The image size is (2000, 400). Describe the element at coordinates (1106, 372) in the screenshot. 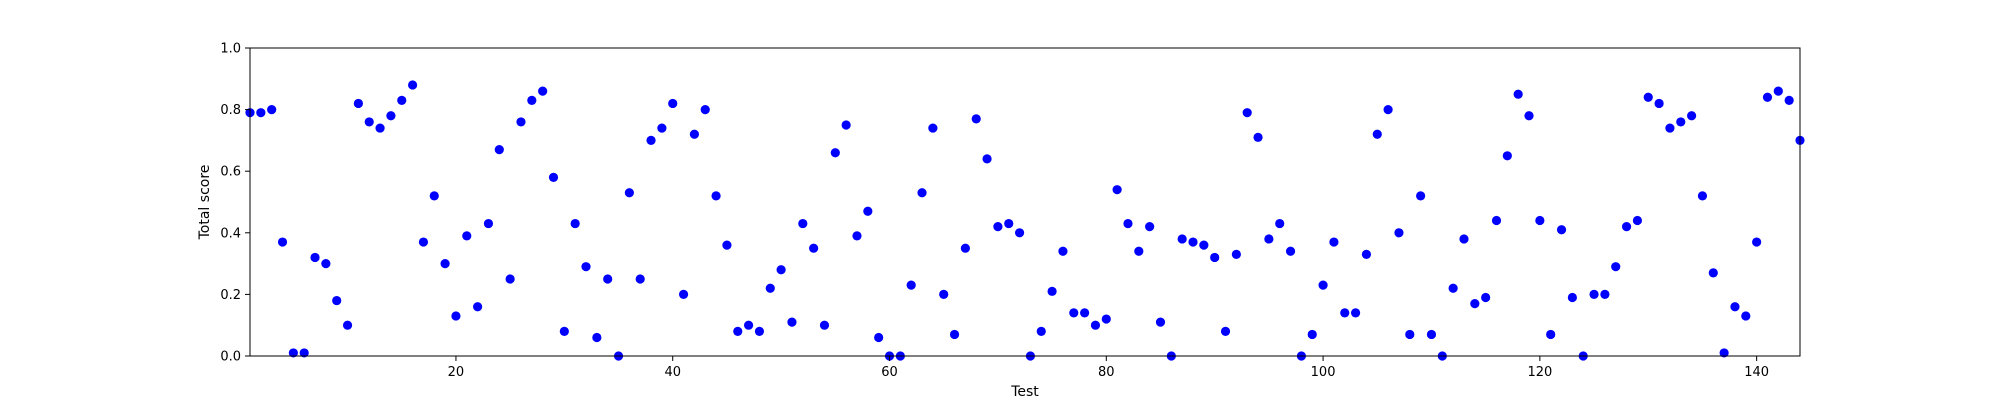

I see `x-tick-label: 80` at that location.